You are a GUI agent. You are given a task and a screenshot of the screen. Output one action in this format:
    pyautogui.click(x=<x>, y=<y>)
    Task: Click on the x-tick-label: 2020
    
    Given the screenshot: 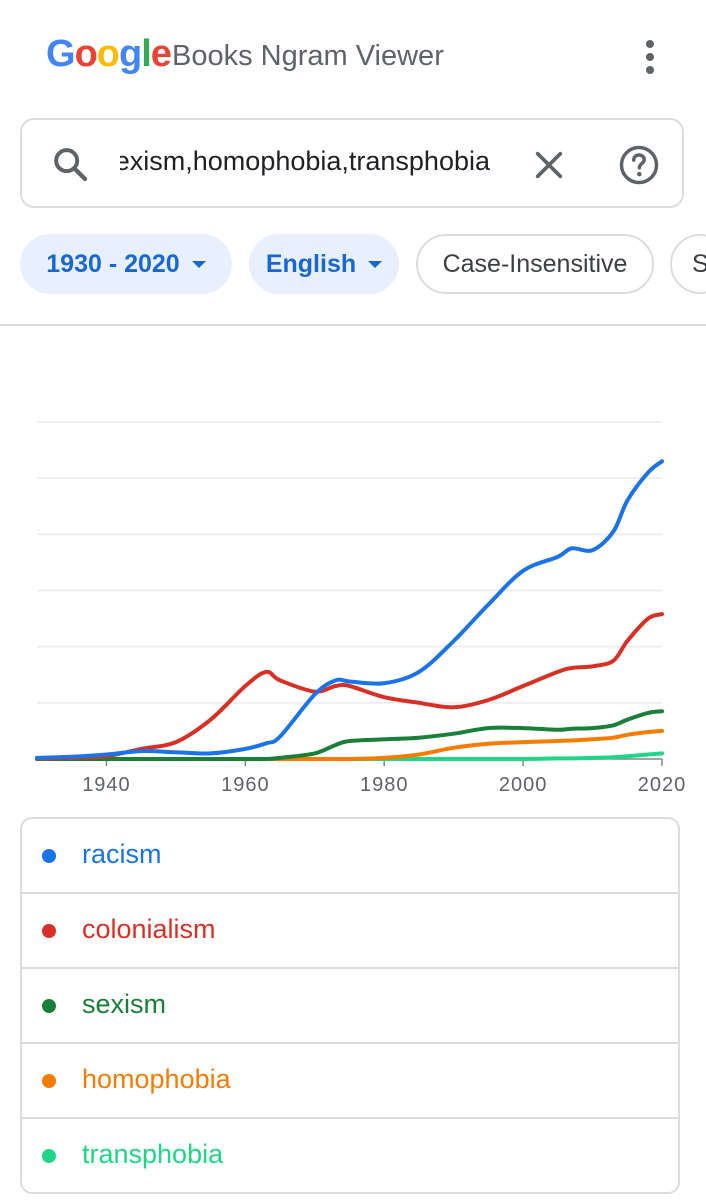 What is the action you would take?
    pyautogui.click(x=662, y=785)
    